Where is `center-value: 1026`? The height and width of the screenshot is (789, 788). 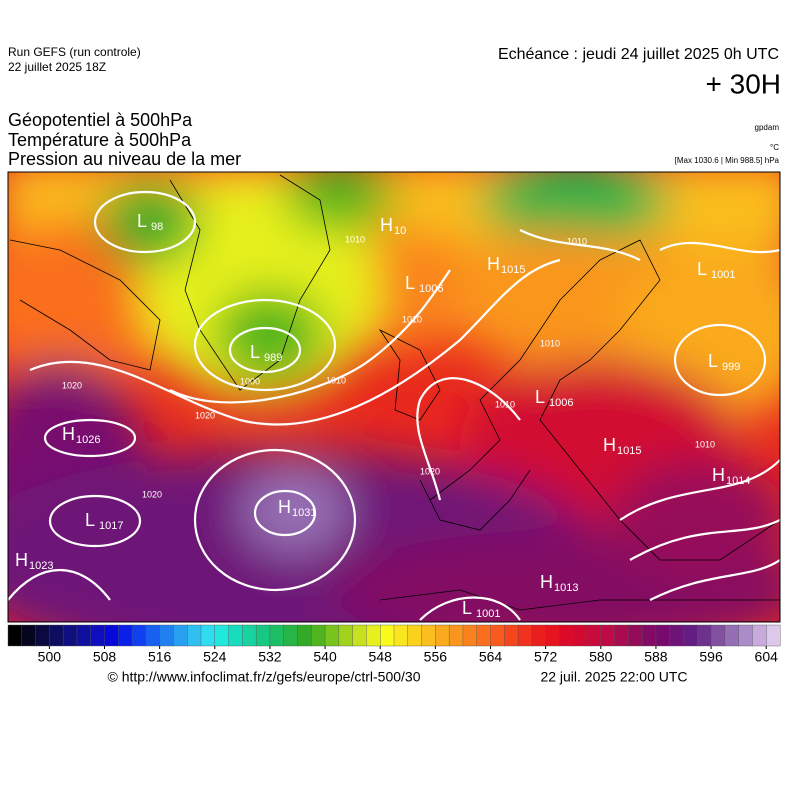 center-value: 1026 is located at coordinates (88, 440).